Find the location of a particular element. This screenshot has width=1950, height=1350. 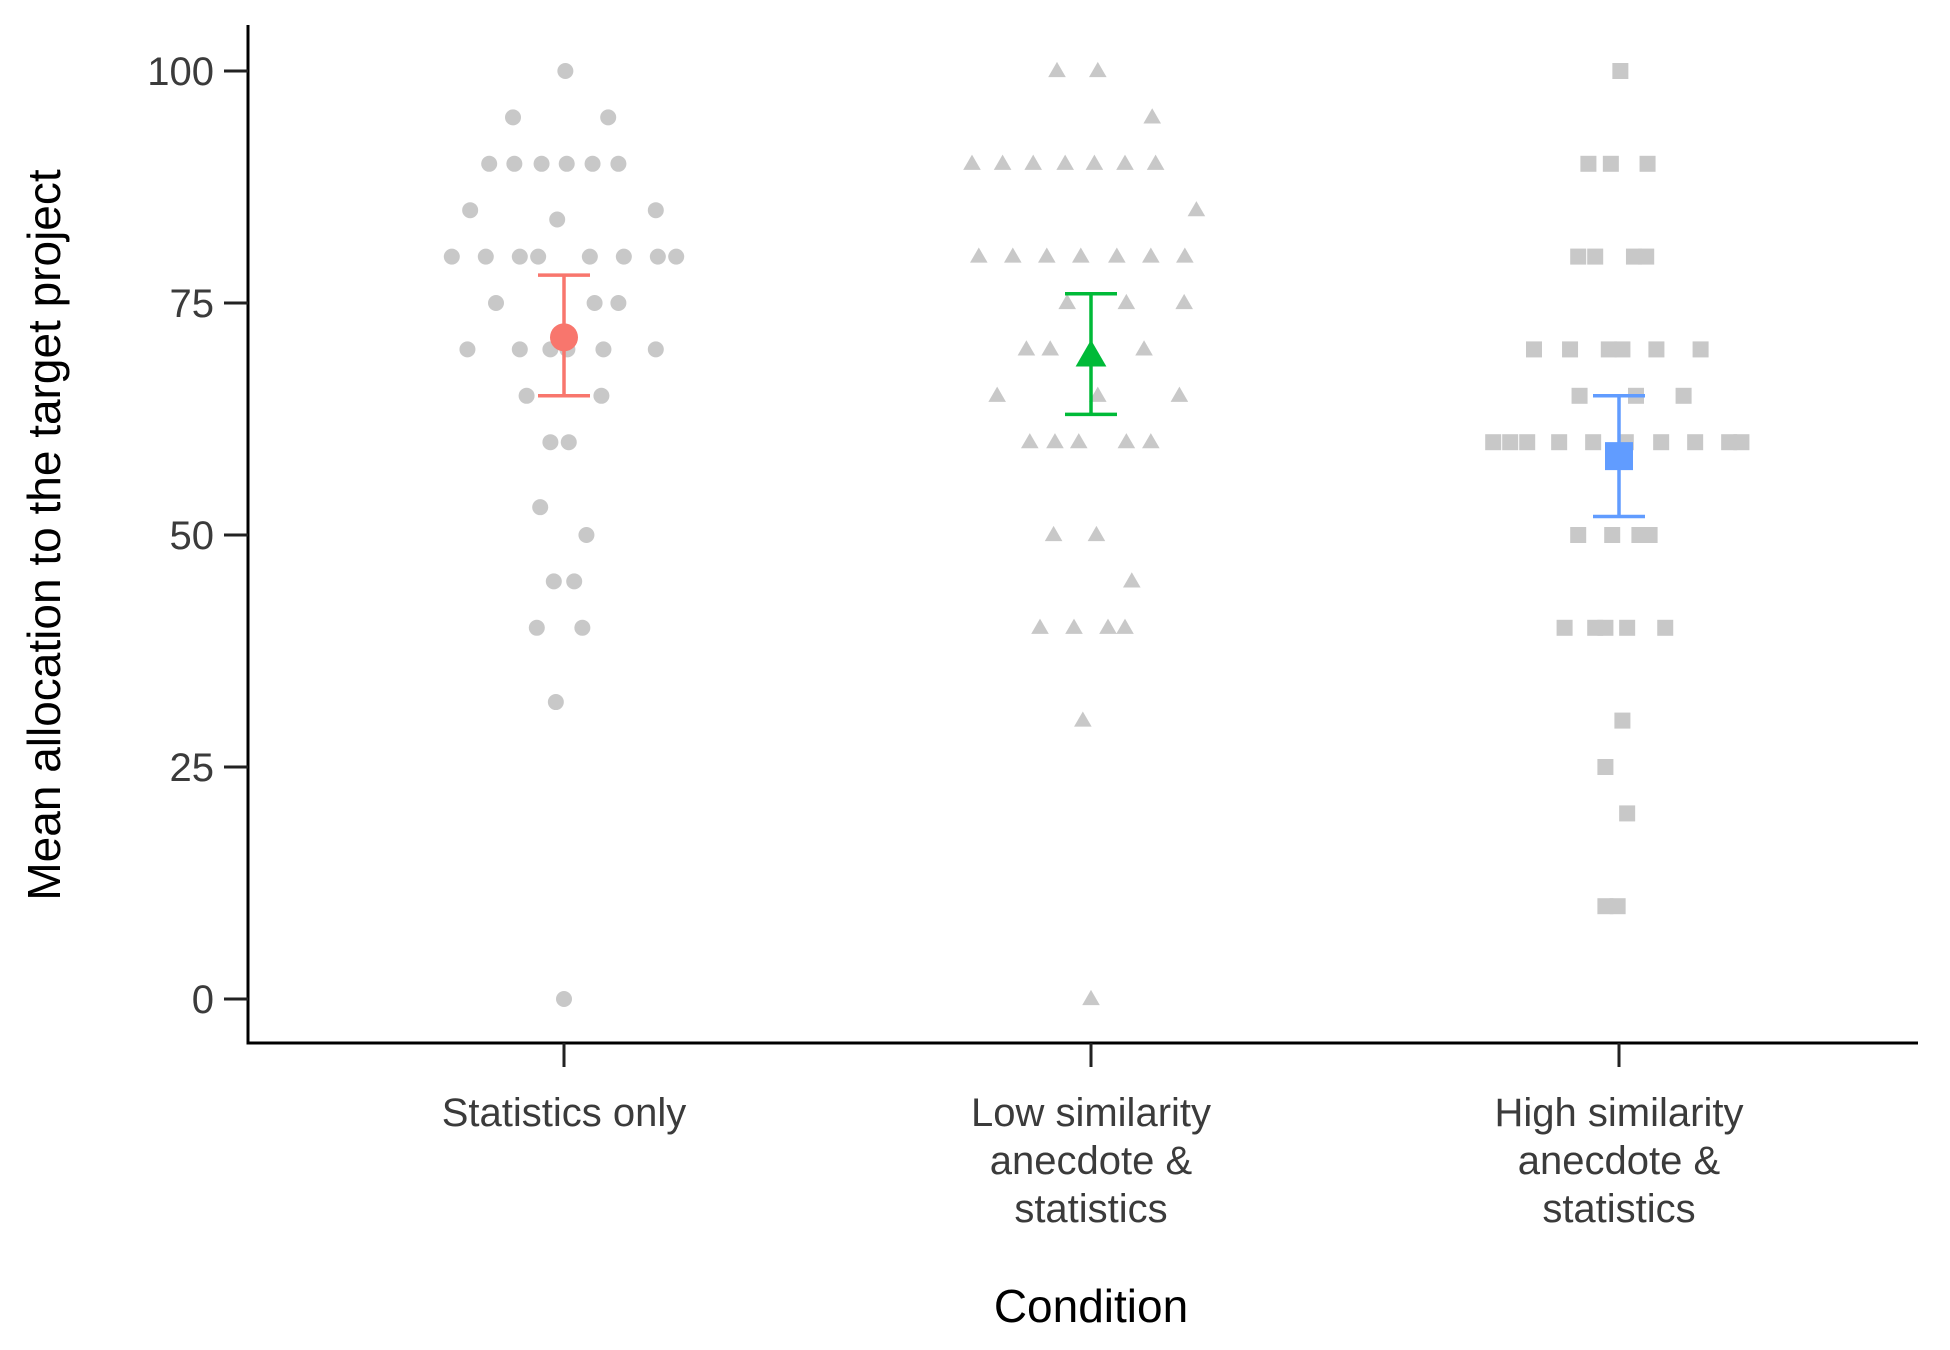

y-tick-label: 100 is located at coordinates (180, 72).